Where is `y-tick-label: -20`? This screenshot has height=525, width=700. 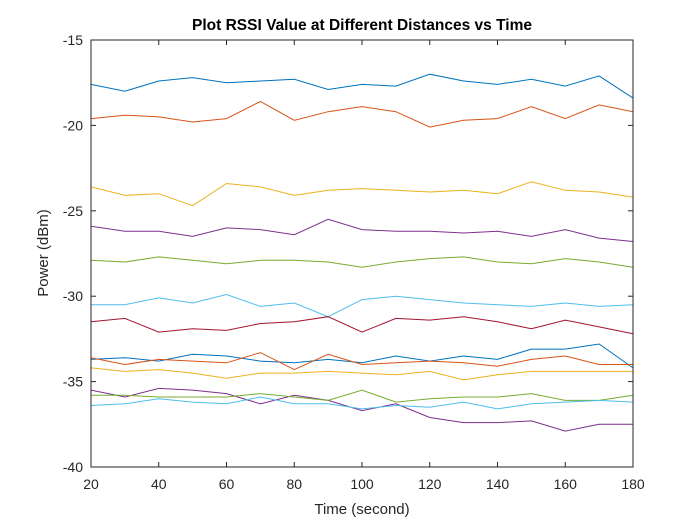
y-tick-label: -20 is located at coordinates (73, 125).